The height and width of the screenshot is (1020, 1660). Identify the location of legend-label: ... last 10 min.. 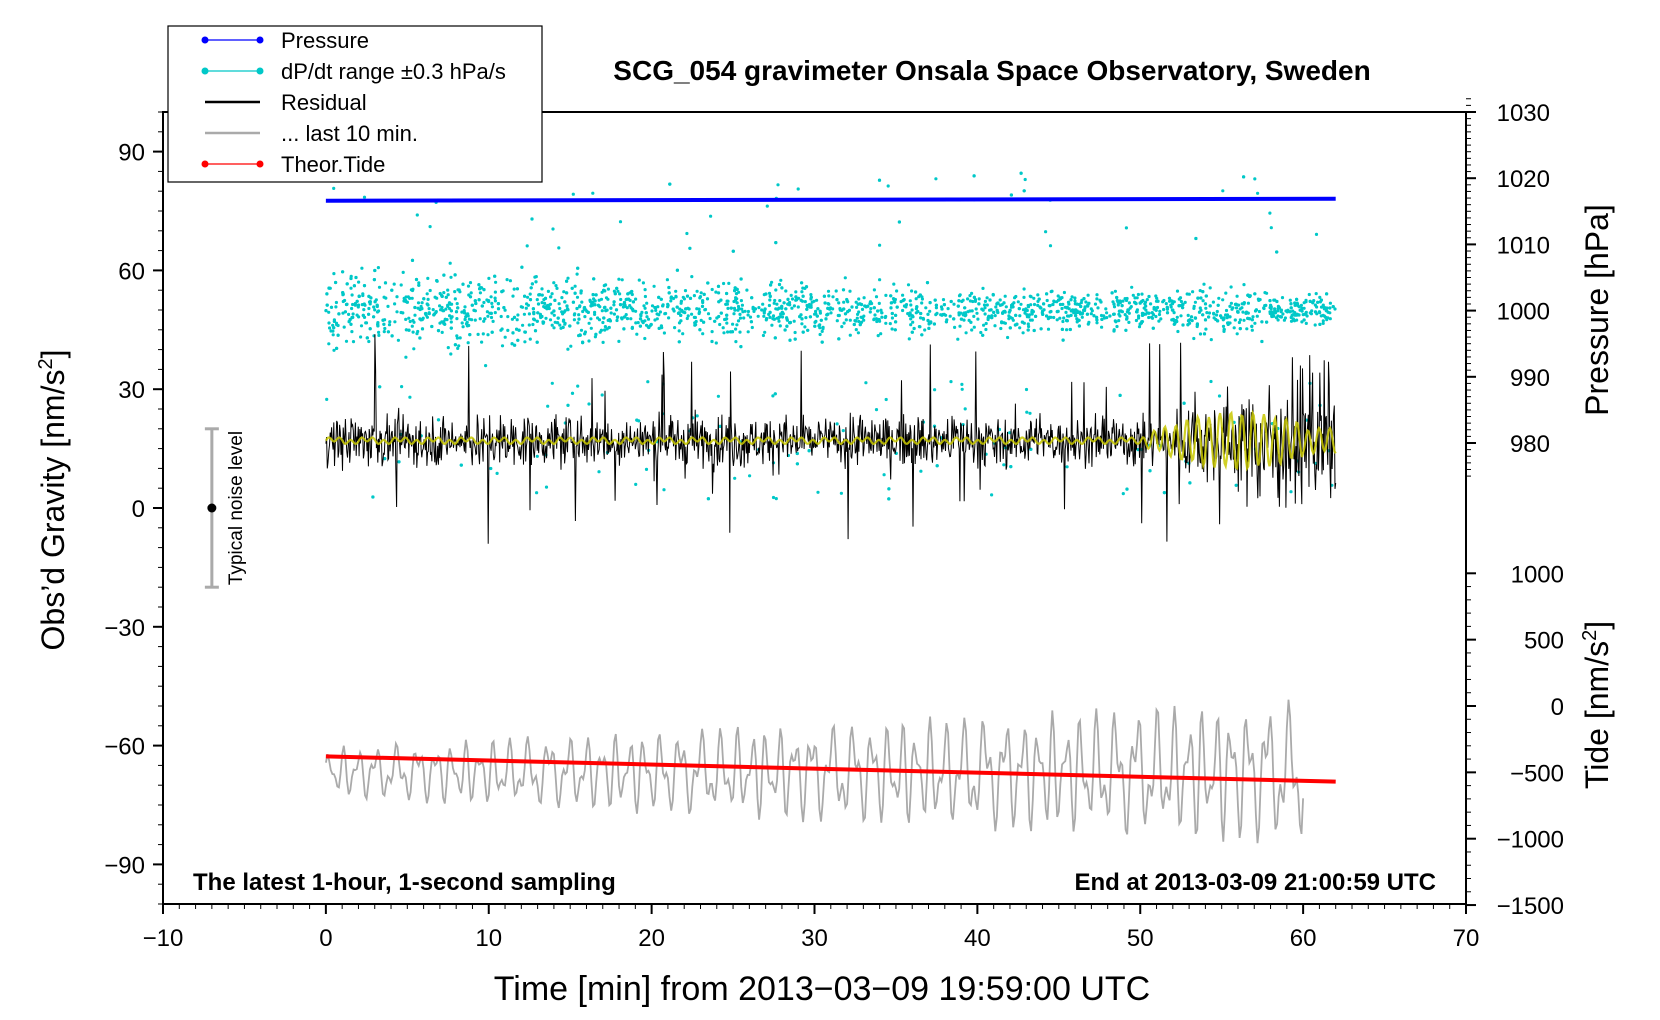
(349, 133).